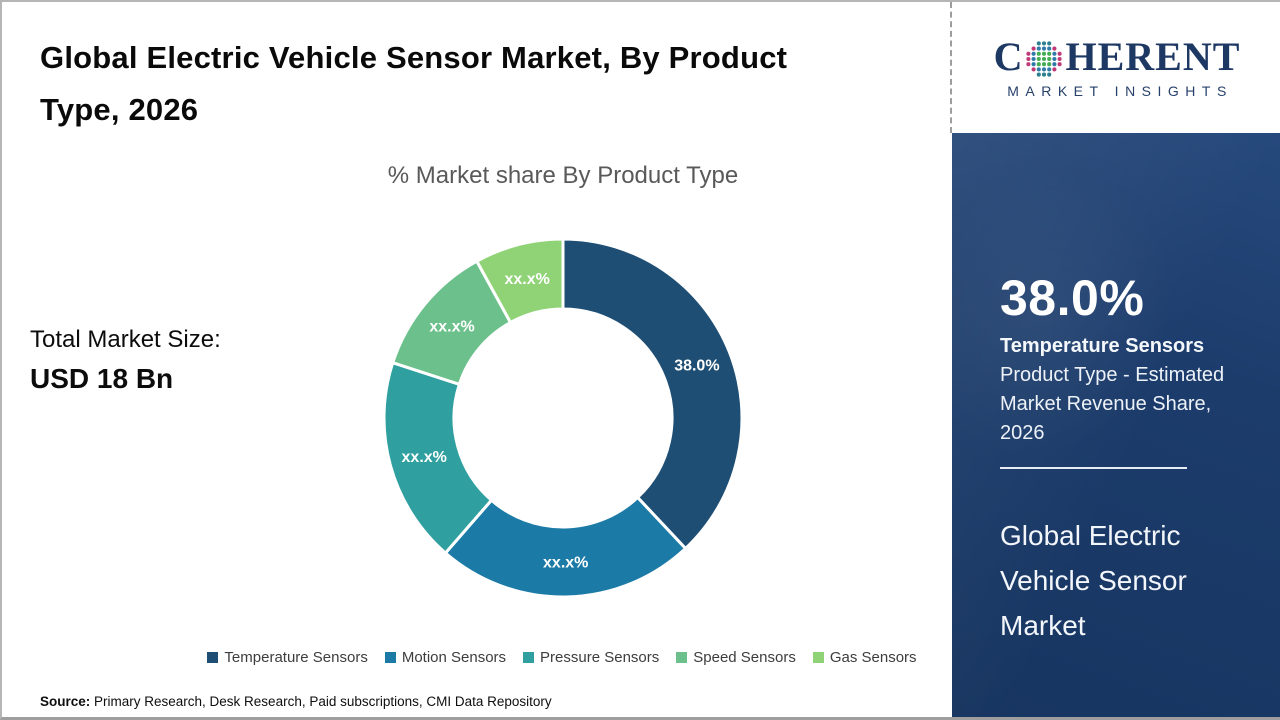 This screenshot has width=1280, height=720. I want to click on total-market-value: USD 18 Bn, so click(102, 378).